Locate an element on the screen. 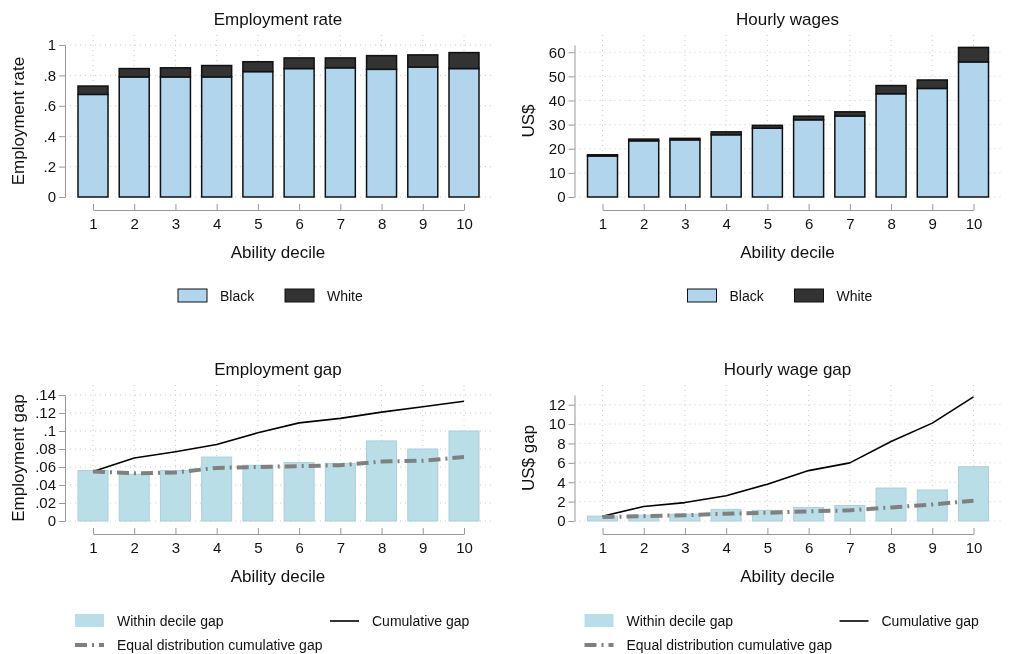 The height and width of the screenshot is (654, 1019). y-tick-label: 8 is located at coordinates (561, 443).